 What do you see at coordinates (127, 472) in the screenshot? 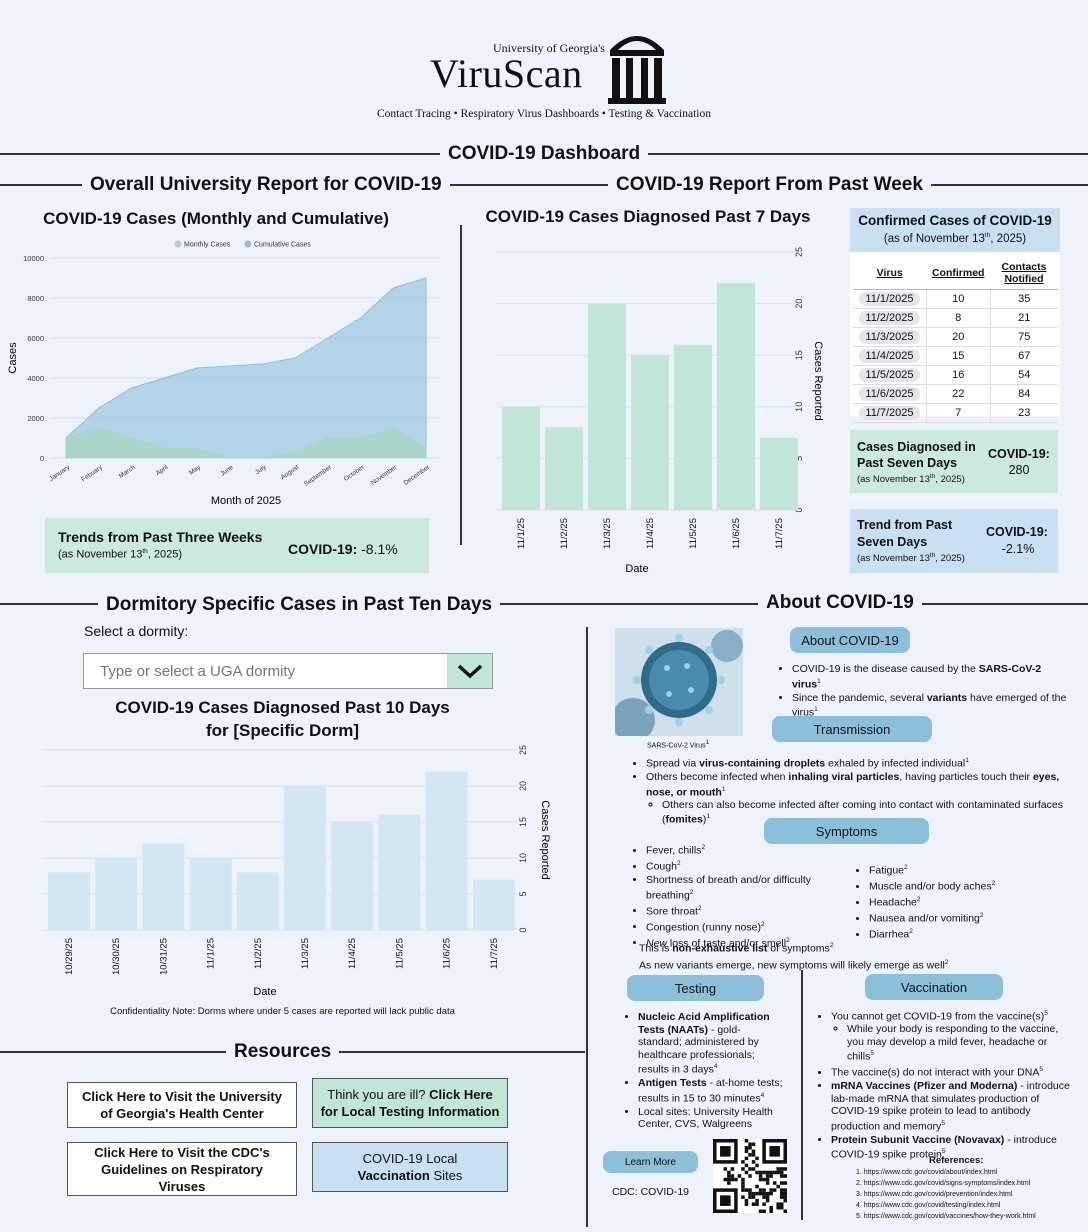
I see `x-tick-label: March` at bounding box center [127, 472].